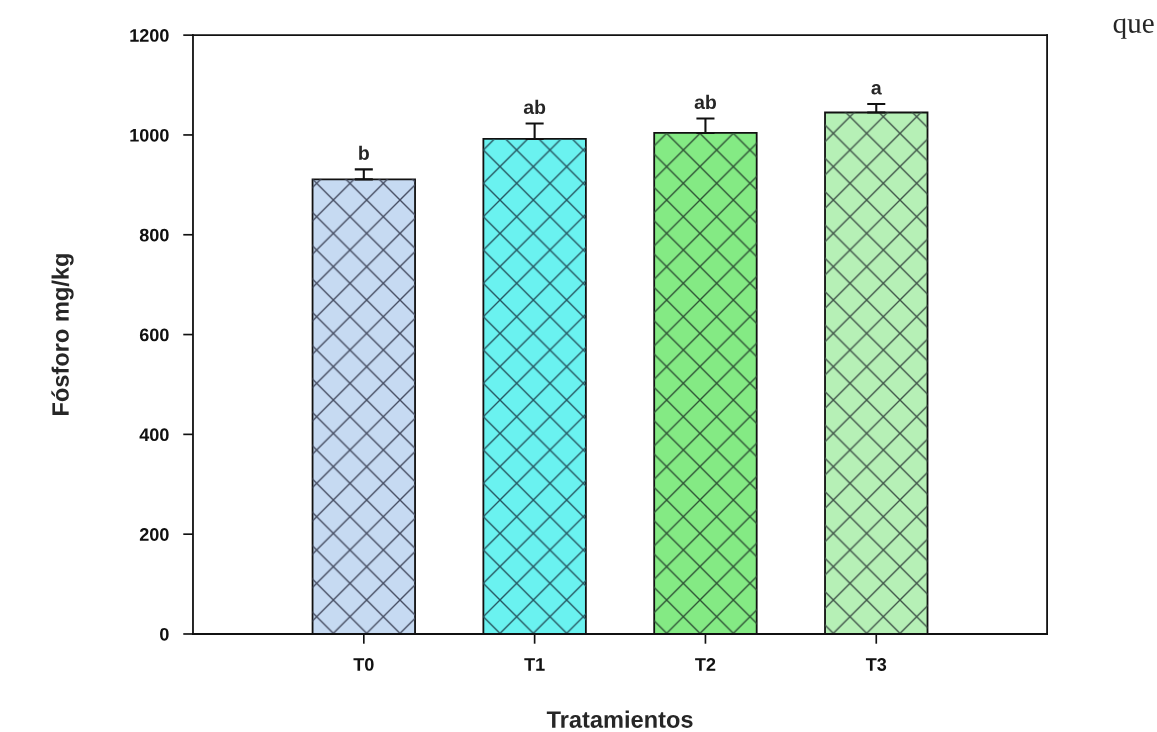 The image size is (1157, 732). Describe the element at coordinates (364, 152) in the screenshot. I see `annotation: b` at that location.